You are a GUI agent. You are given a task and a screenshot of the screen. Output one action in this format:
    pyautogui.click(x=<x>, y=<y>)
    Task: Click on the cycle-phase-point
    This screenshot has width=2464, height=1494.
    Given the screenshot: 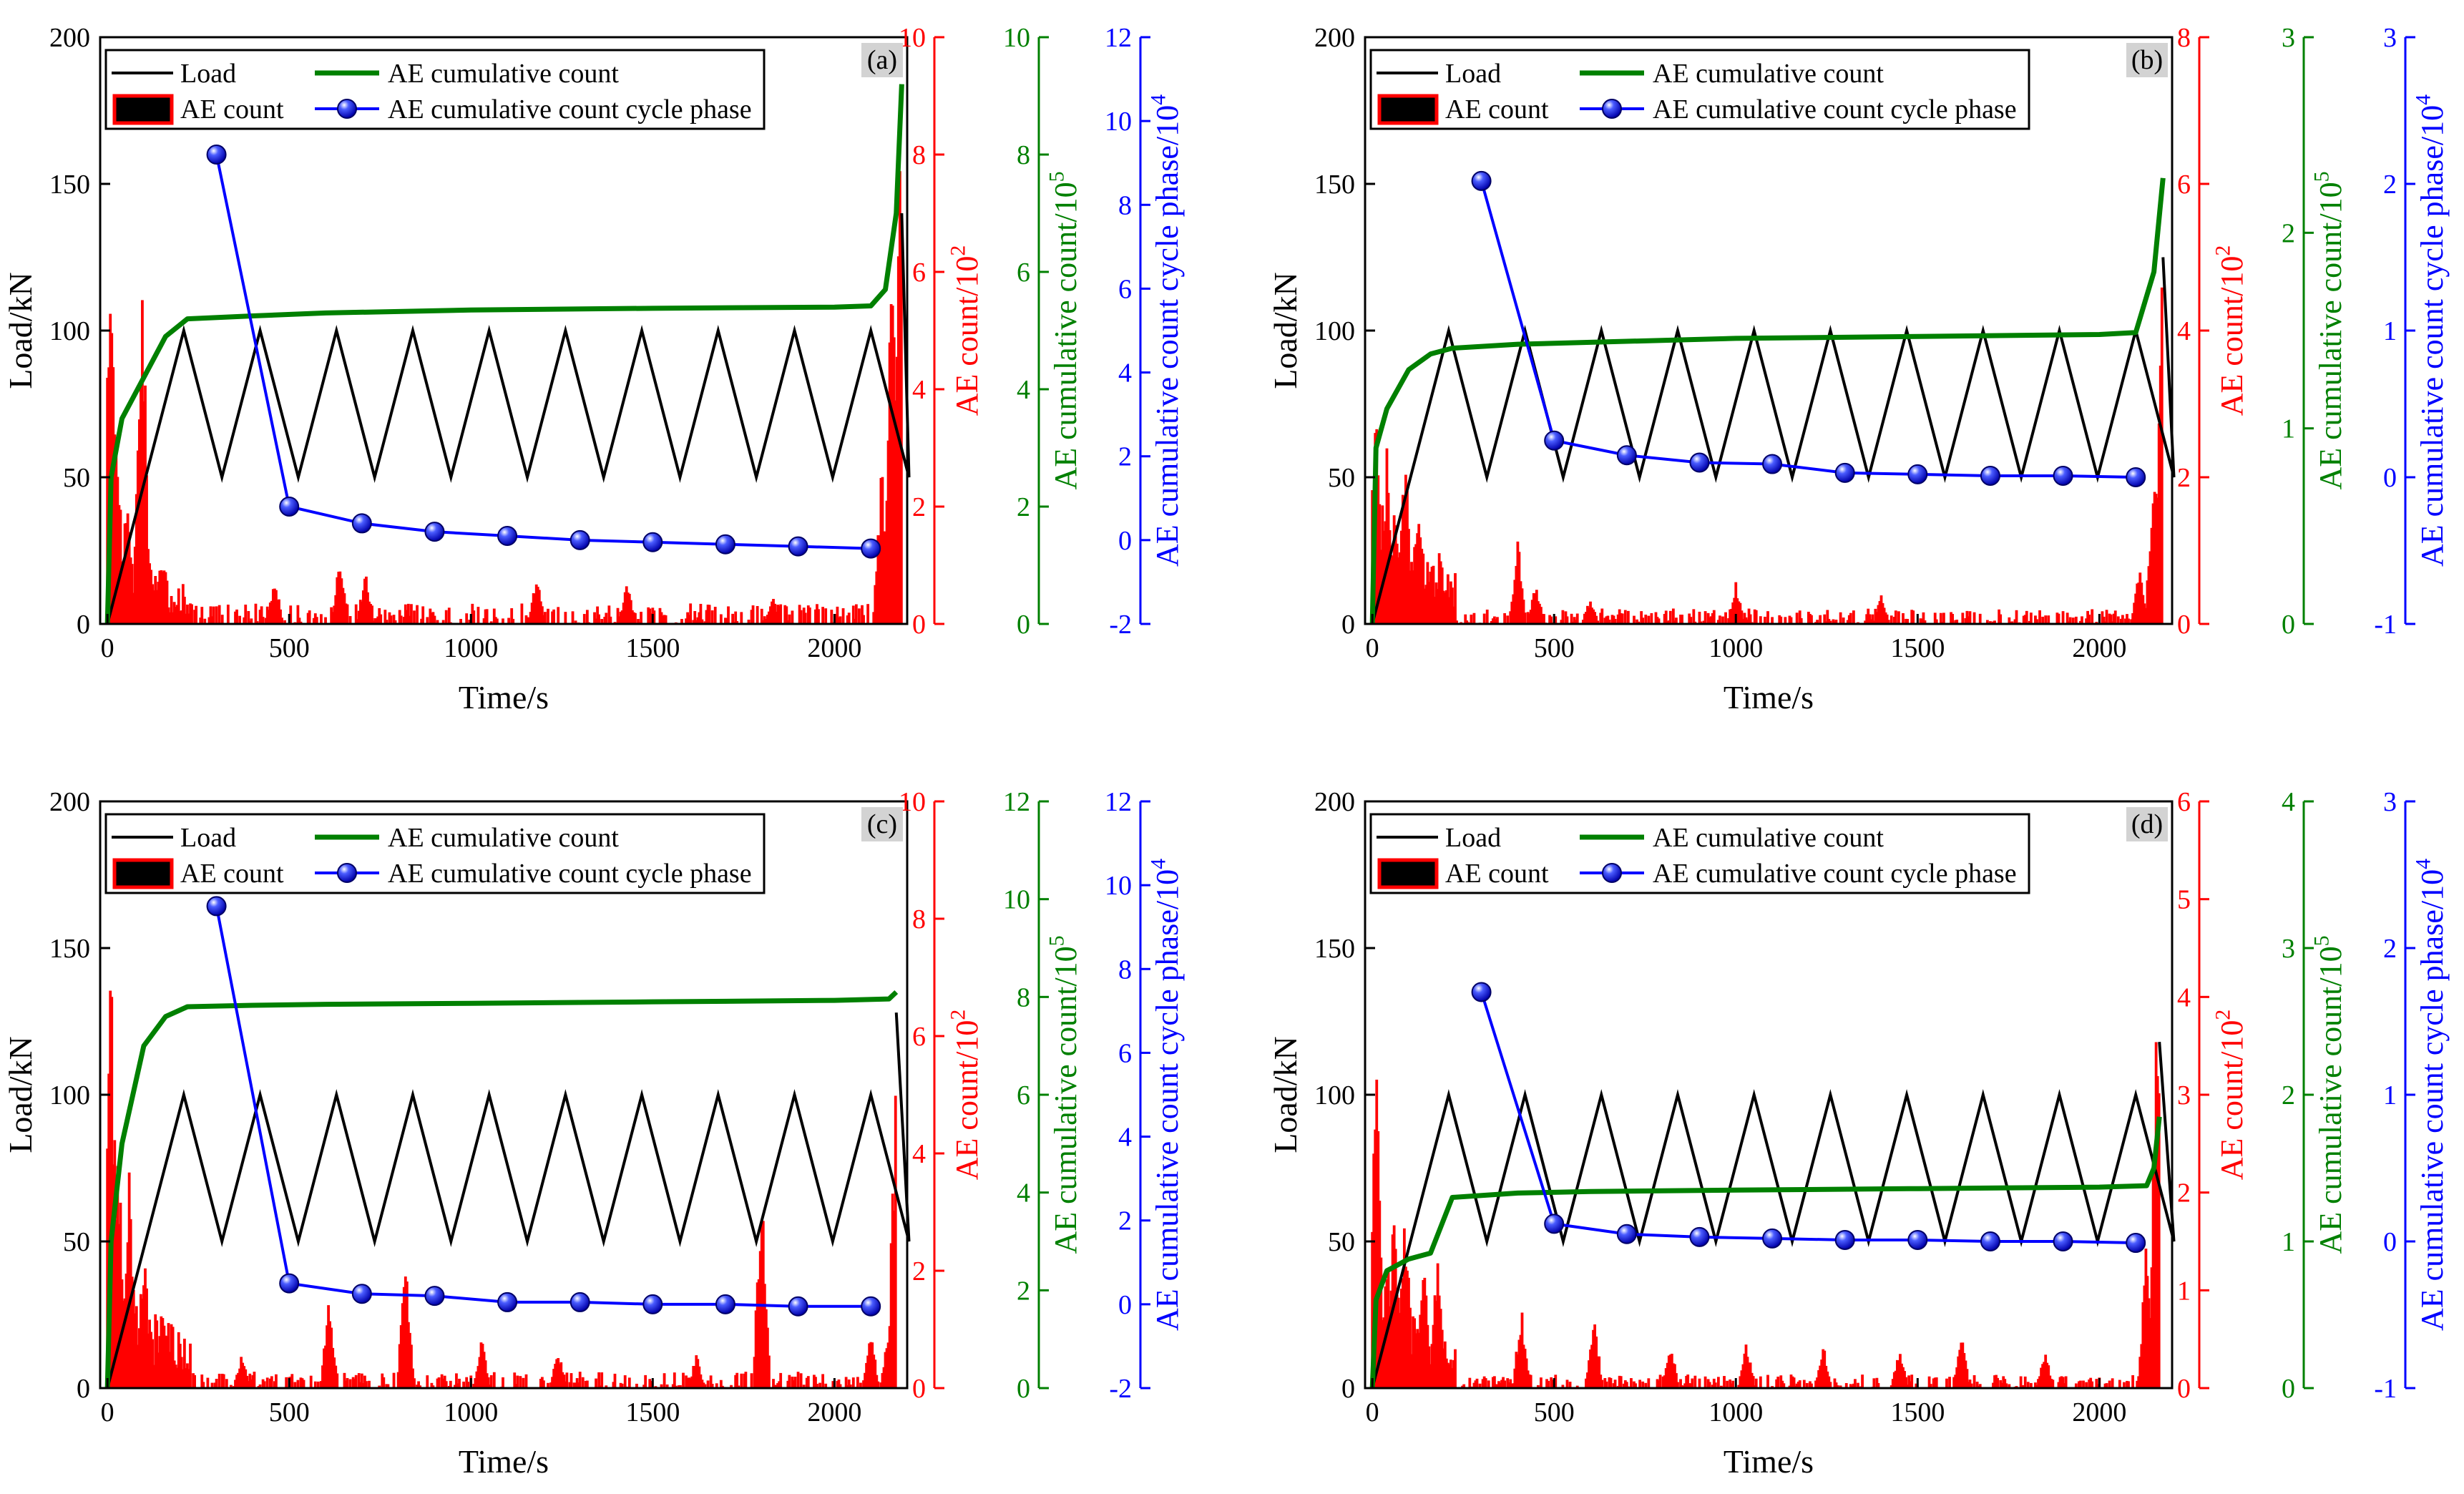 What is the action you would take?
    pyautogui.click(x=507, y=1302)
    